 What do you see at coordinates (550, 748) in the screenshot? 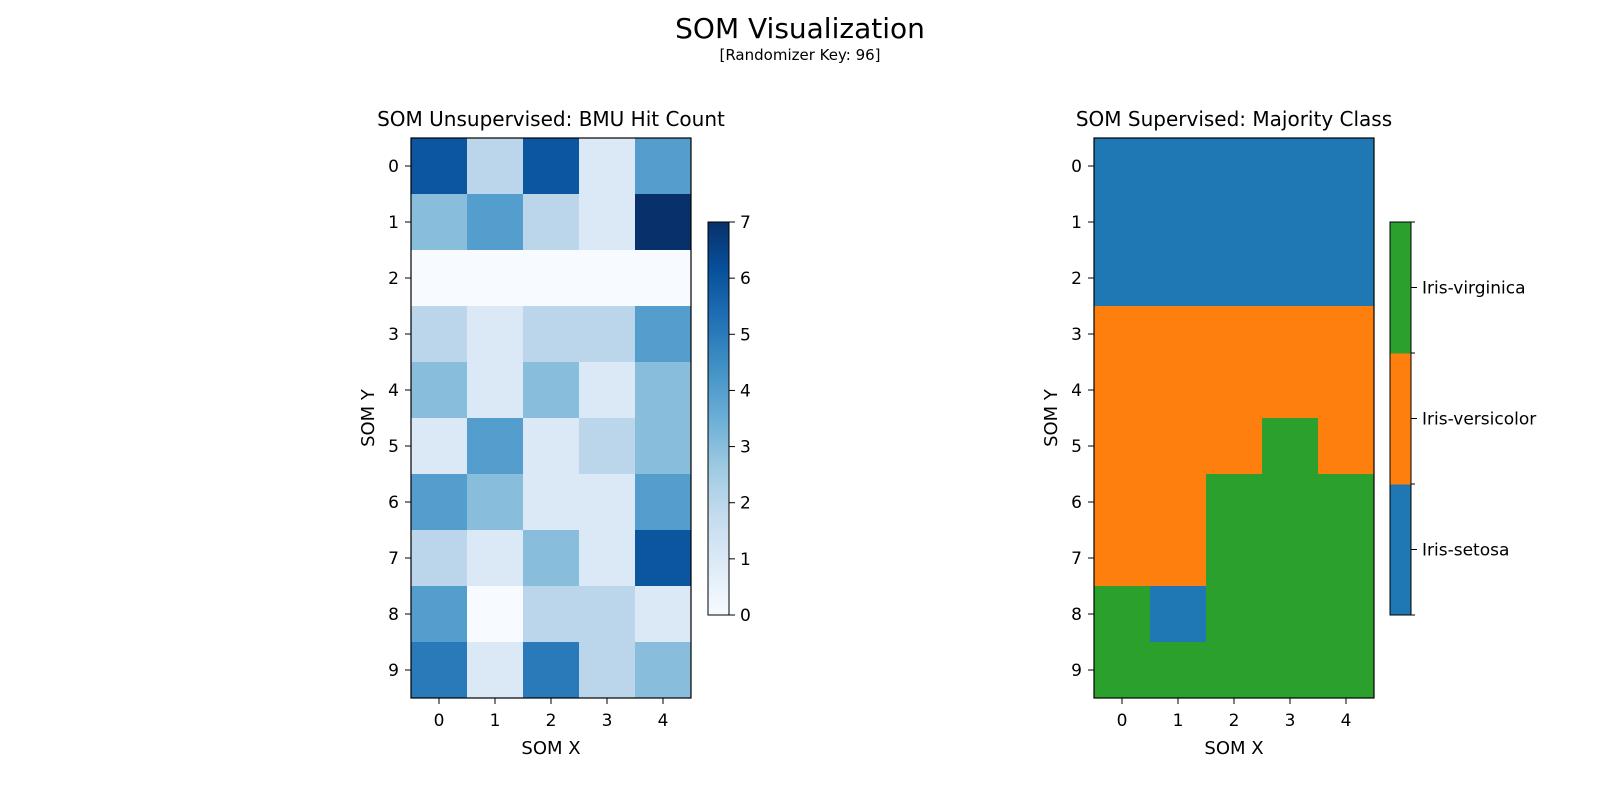
I see `hit-count-x-axis-label: SOM X` at bounding box center [550, 748].